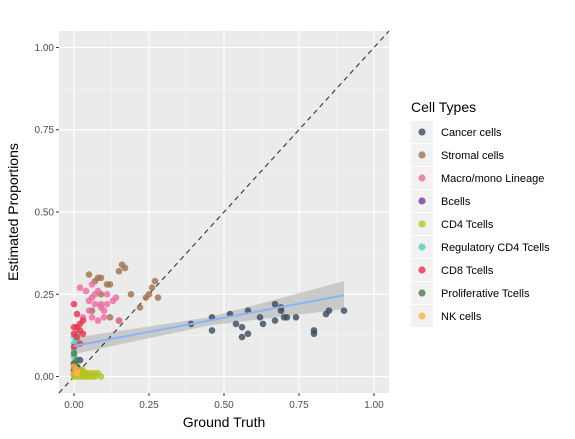  What do you see at coordinates (45, 377) in the screenshot?
I see `y-tick-label: 0.00` at bounding box center [45, 377].